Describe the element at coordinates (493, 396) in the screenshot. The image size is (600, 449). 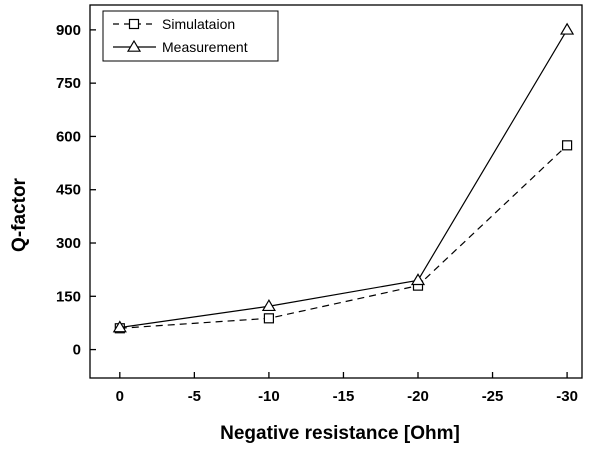
I see `x-tick-label: -25` at that location.